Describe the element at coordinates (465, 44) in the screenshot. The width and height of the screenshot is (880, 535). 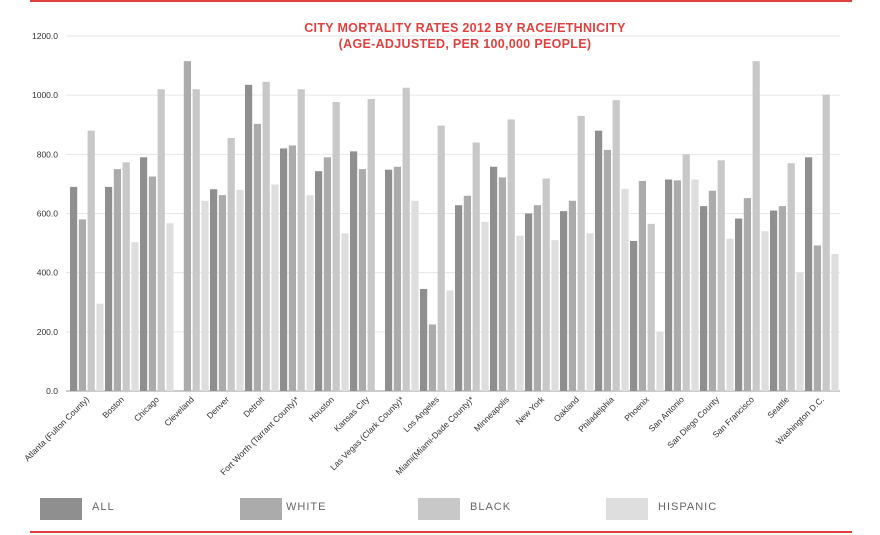
I see `chart-subtitle: (AGE-ADJUSTED, PER 100,000 PEOPLE)` at that location.